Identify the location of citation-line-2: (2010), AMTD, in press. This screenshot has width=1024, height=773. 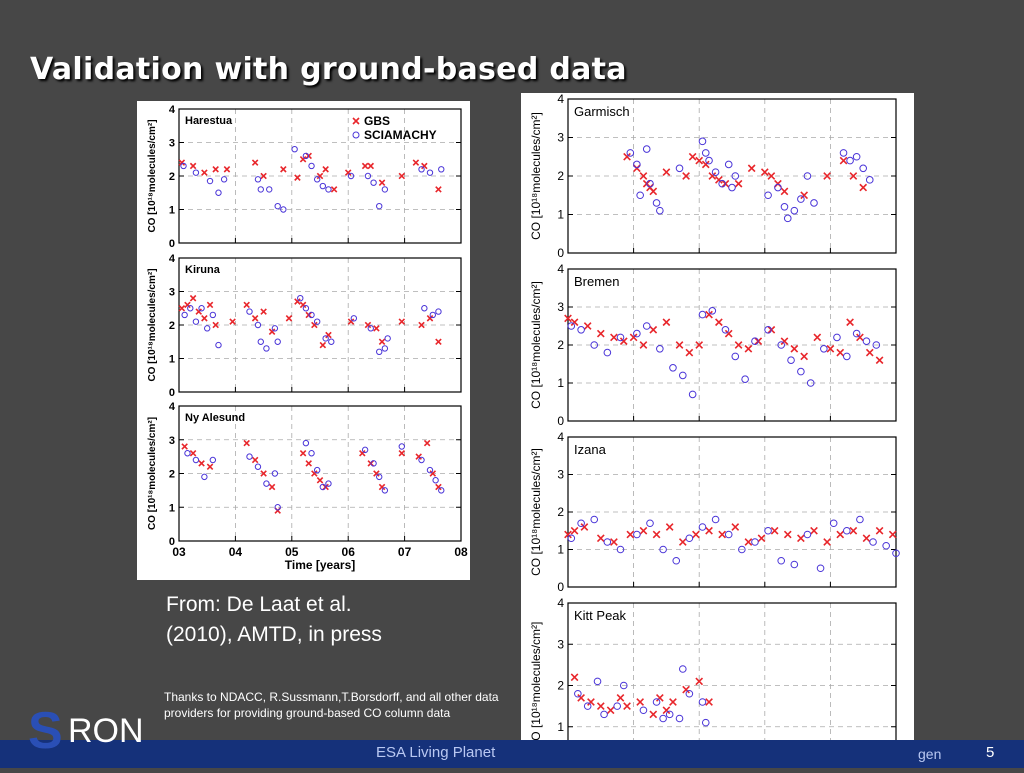
(274, 634).